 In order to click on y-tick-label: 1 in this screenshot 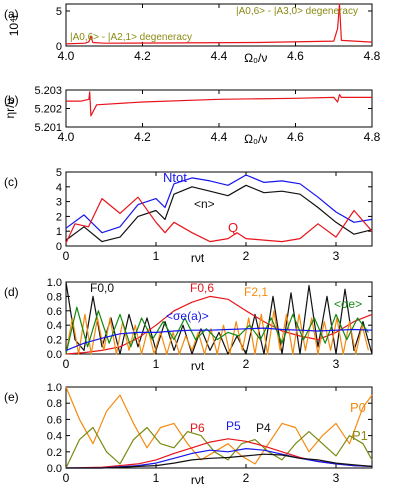, I will do `click(59, 232)`.